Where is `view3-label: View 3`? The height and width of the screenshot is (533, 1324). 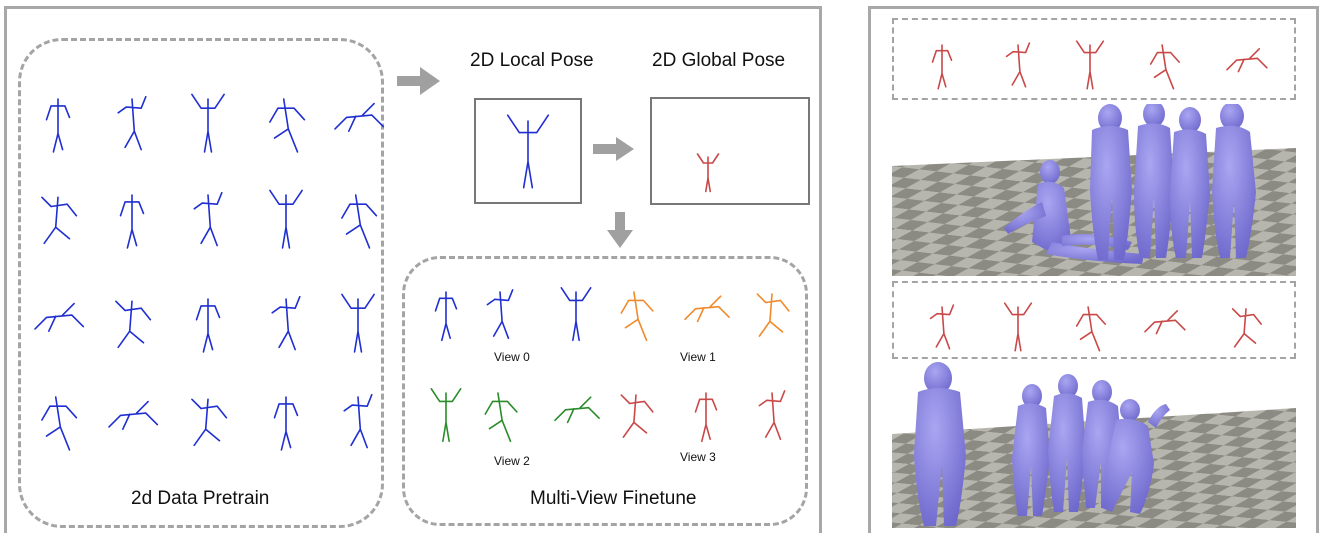 view3-label: View 3 is located at coordinates (698, 457).